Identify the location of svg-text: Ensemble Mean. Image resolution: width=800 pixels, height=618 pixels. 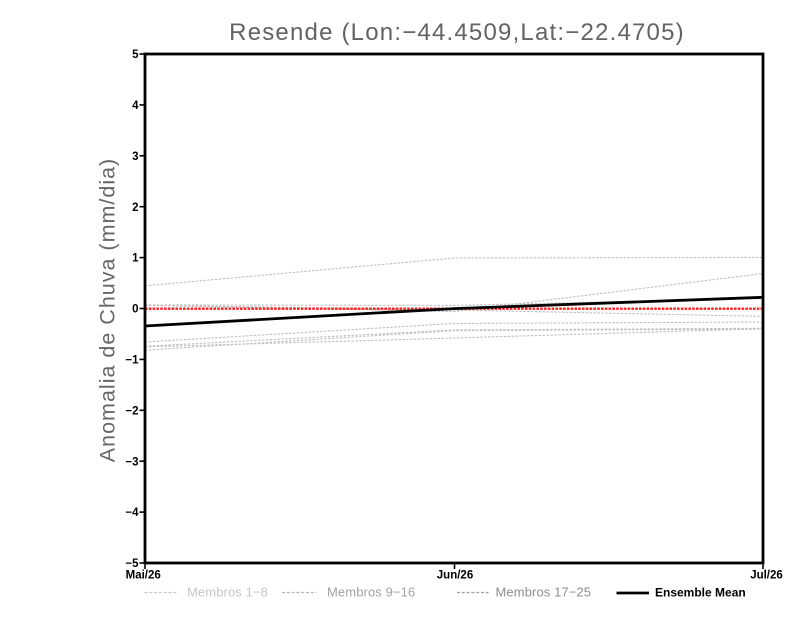
(700, 593).